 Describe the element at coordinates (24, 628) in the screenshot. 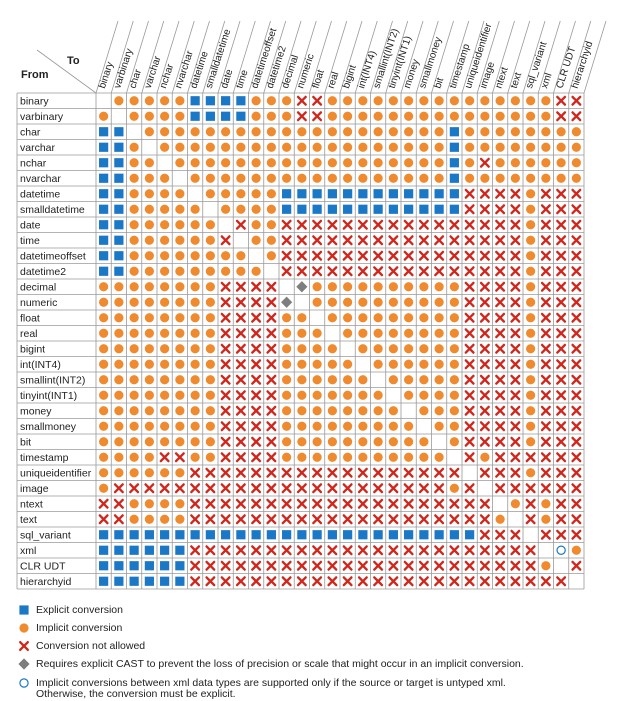

I see `orange-circle-icon` at that location.